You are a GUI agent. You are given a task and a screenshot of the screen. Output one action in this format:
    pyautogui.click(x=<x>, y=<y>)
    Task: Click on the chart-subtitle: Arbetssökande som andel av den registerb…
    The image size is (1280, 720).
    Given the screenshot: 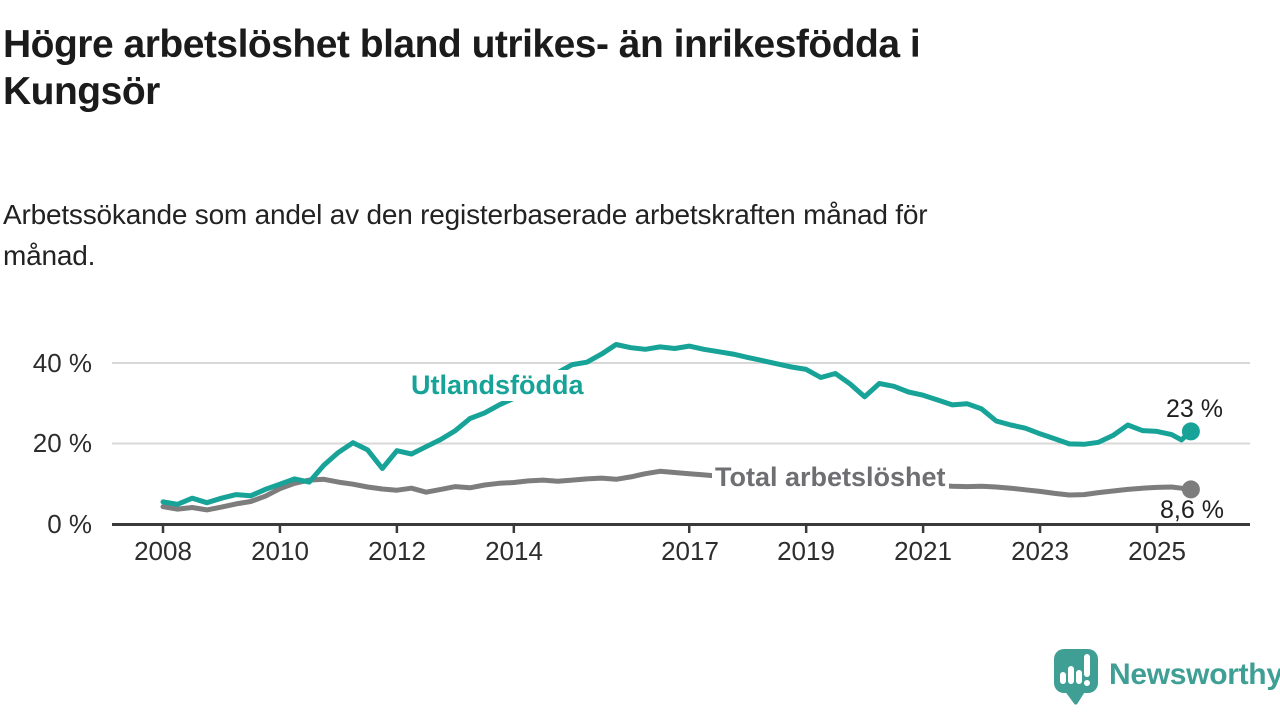 What is the action you would take?
    pyautogui.click(x=593, y=235)
    